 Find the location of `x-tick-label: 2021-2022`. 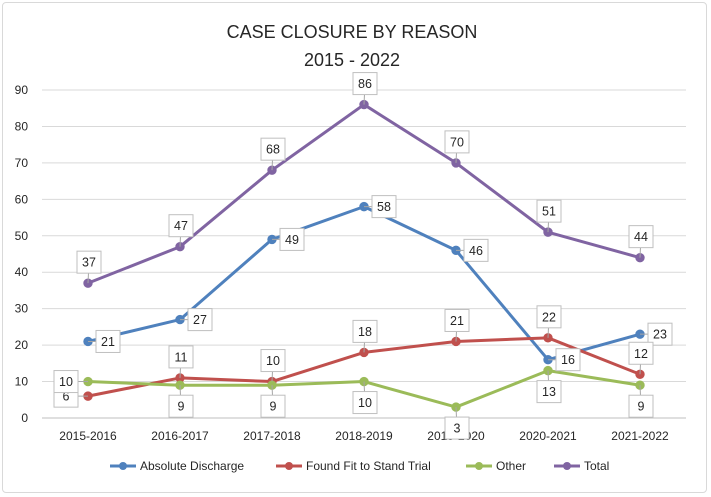

x-tick-label: 2021-2022 is located at coordinates (640, 436).